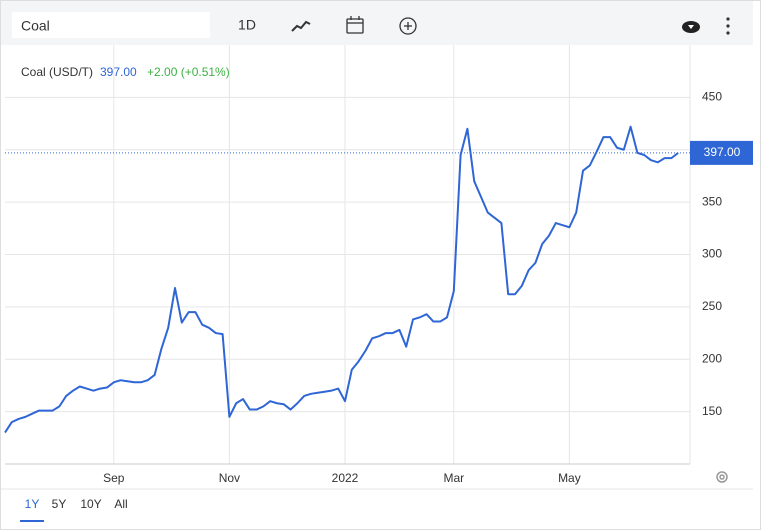 The height and width of the screenshot is (530, 761). What do you see at coordinates (712, 358) in the screenshot?
I see `y-tick-label: 200` at bounding box center [712, 358].